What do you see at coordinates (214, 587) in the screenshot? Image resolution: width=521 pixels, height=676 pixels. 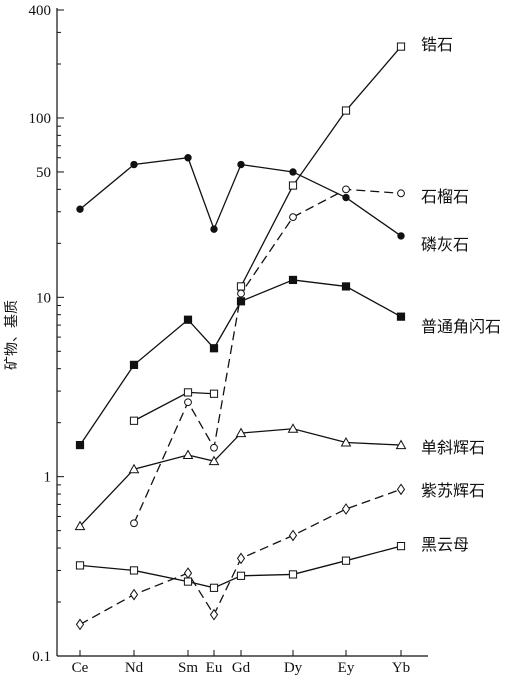 I see `data-point-biotite-eu` at bounding box center [214, 587].